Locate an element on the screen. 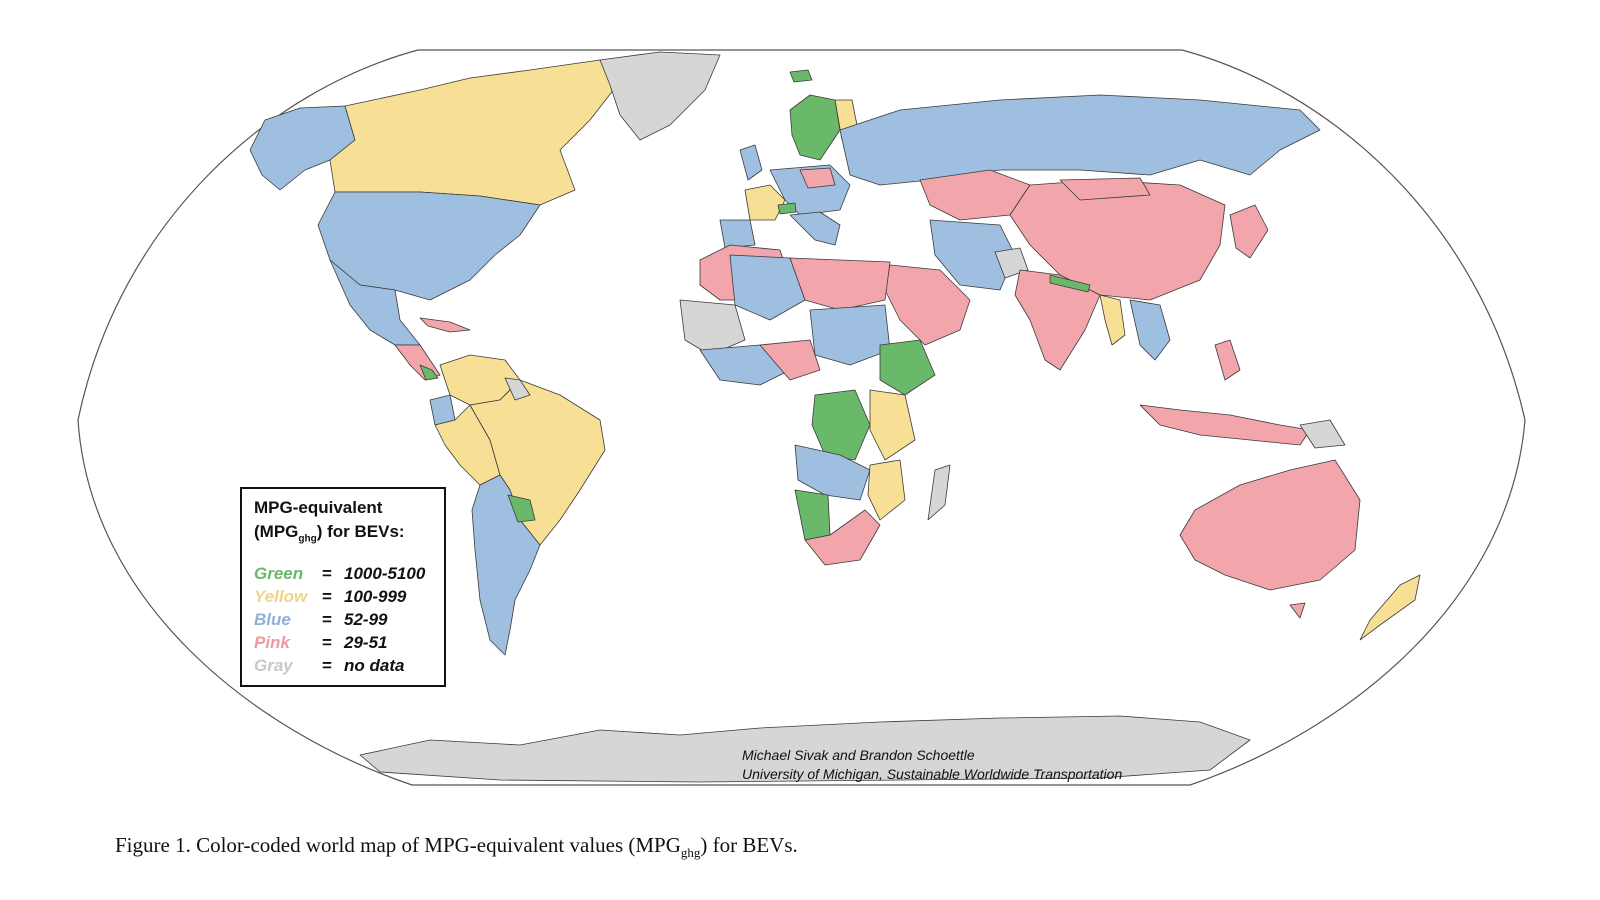 The height and width of the screenshot is (900, 1600). sudan-chad is located at coordinates (850, 335).